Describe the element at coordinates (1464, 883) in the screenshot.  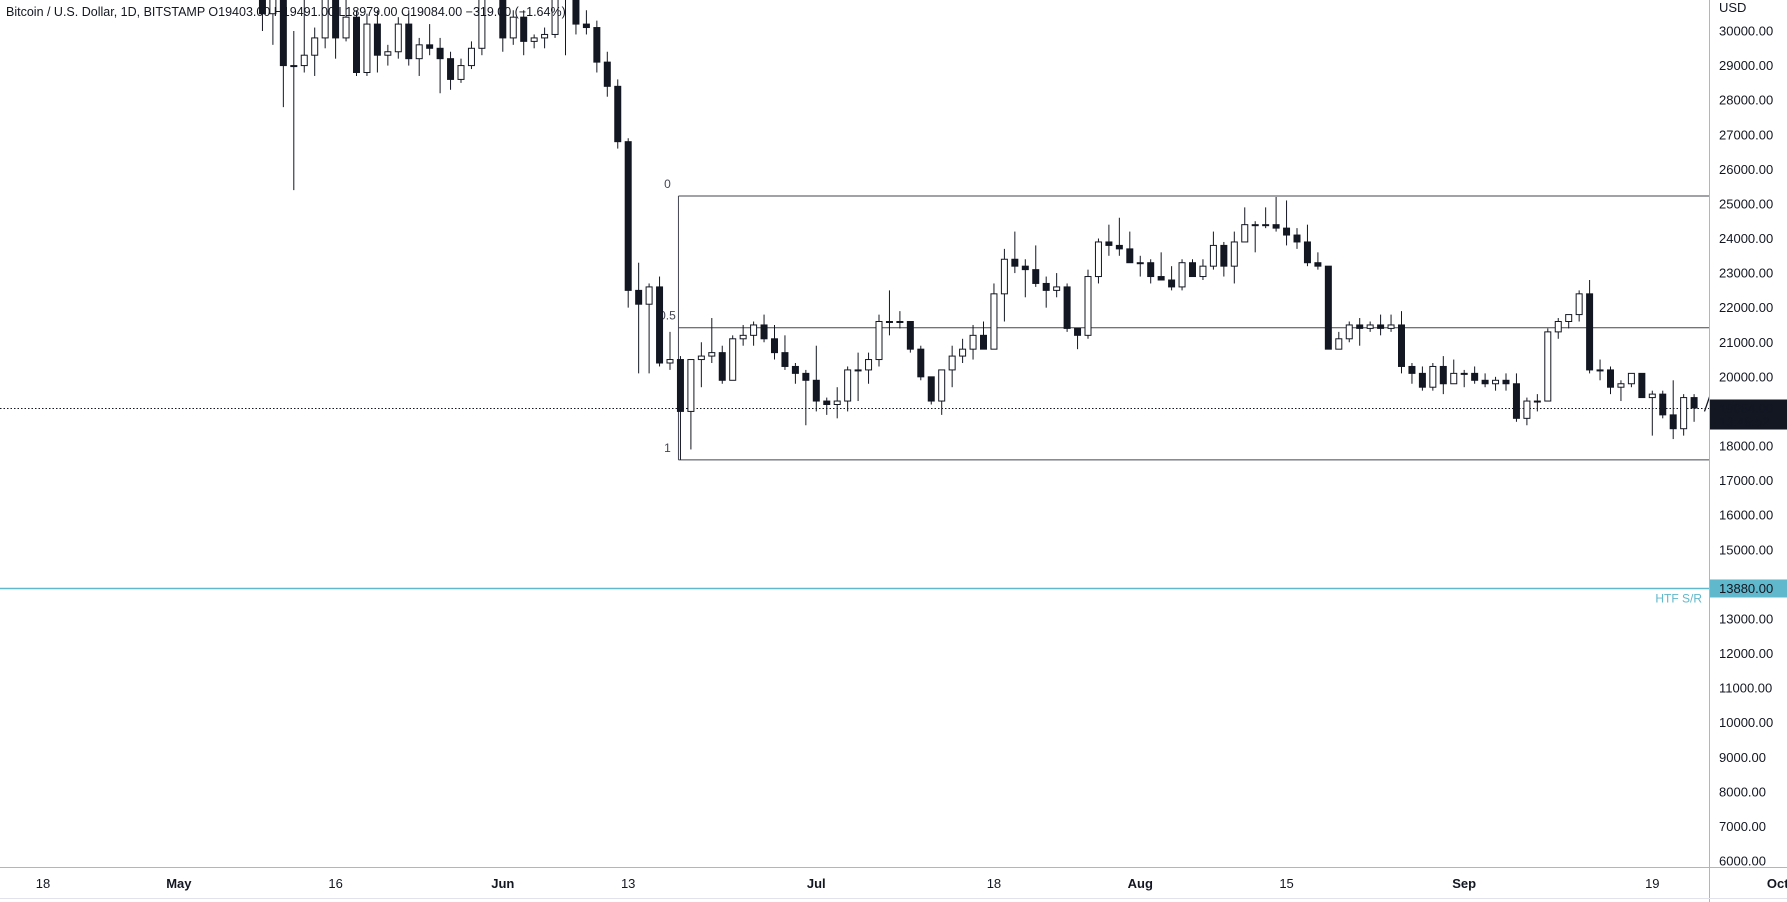
I see `time-tick-label: Sep` at that location.